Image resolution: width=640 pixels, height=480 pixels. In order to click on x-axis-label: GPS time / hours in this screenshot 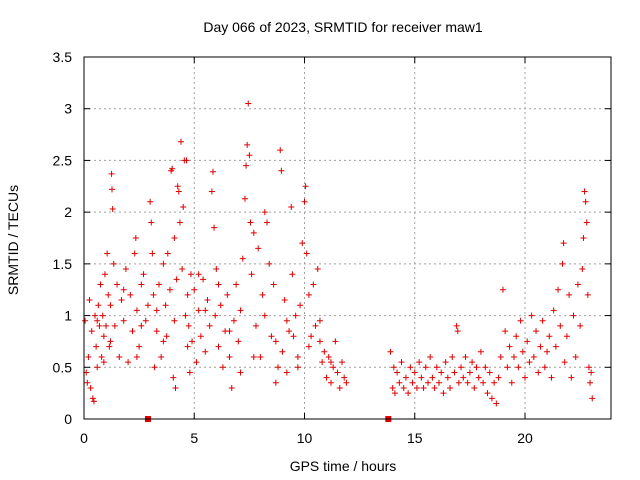, I will do `click(343, 466)`.